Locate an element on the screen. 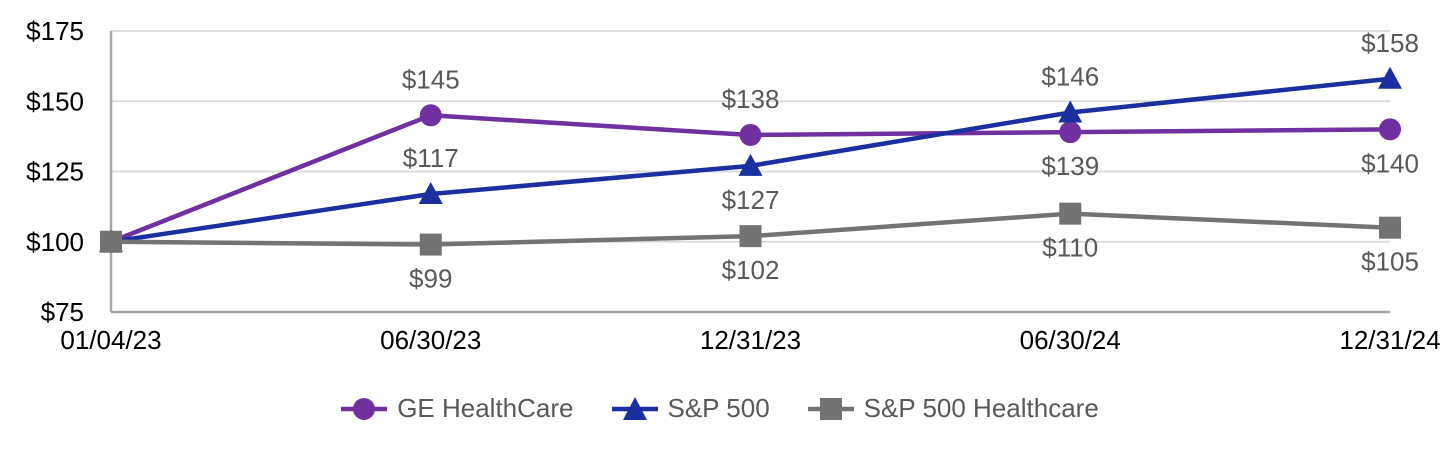 This screenshot has height=460, width=1440. legend-item-ge-healthcare: GE HealthCare is located at coordinates (457, 408).